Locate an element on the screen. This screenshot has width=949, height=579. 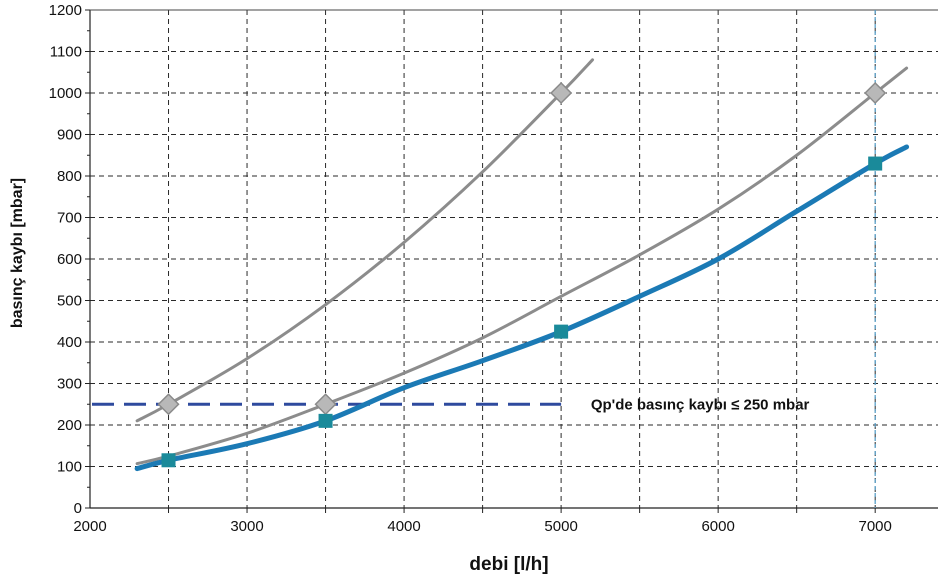
x-tick-label: 7000 is located at coordinates (874, 526).